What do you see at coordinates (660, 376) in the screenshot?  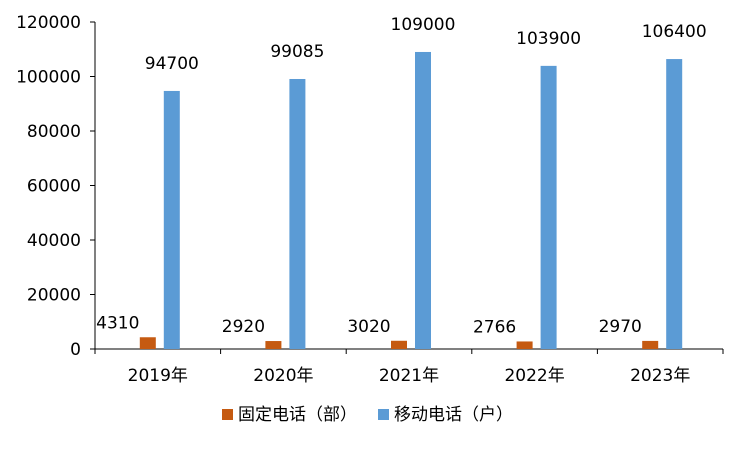 I see `x-tick-label: 2023年` at bounding box center [660, 376].